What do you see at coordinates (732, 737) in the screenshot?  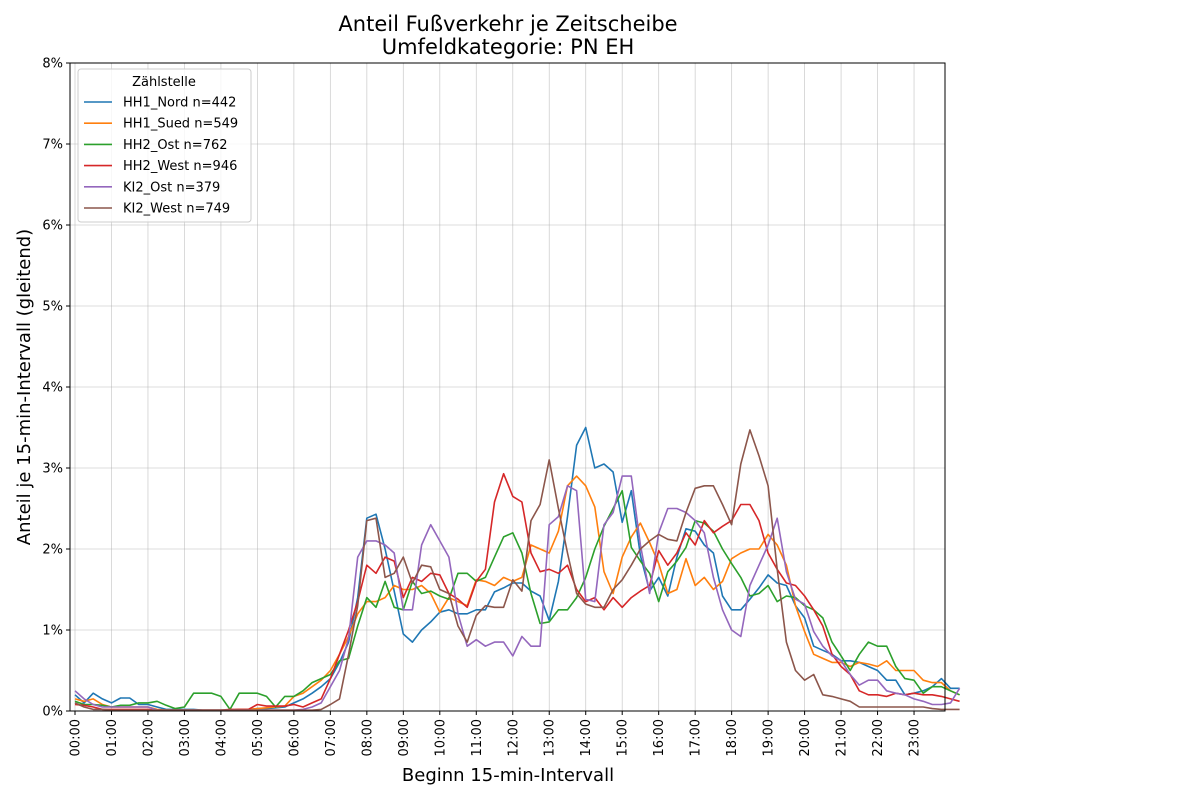 I see `x-tick-label: 18:00` at bounding box center [732, 737].